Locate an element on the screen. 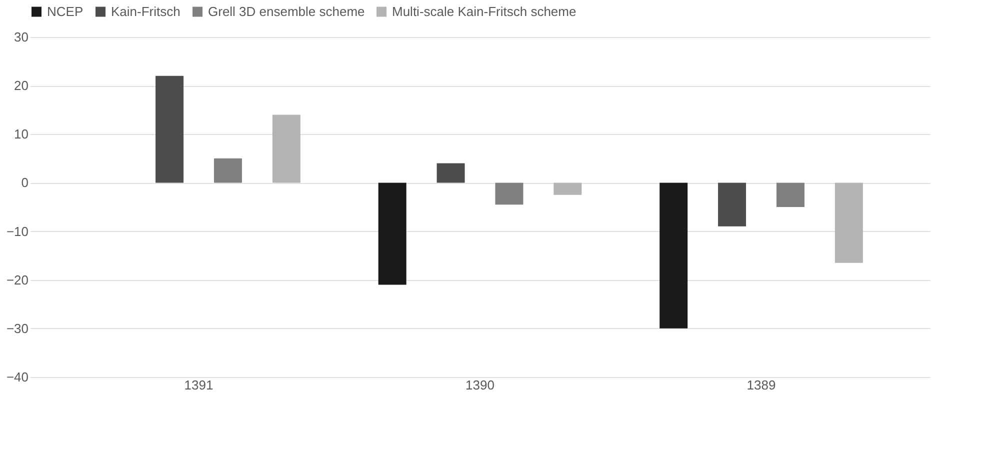  y-tick-label: −10 is located at coordinates (17, 231).